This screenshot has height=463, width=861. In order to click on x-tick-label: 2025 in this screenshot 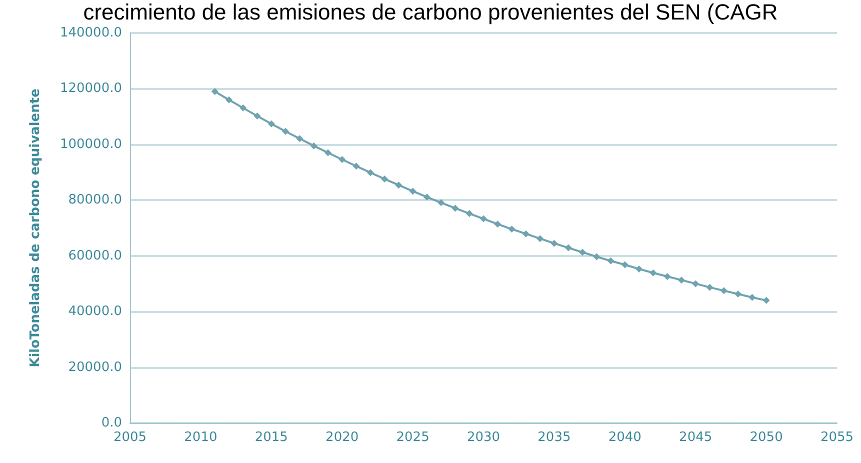, I will do `click(413, 437)`.